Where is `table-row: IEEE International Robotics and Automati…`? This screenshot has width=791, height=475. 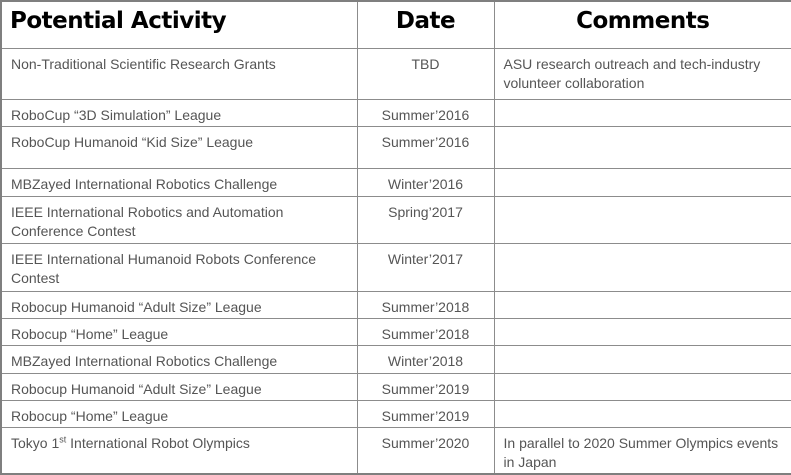 table-row: IEEE International Robotics and Automati… is located at coordinates (395, 220).